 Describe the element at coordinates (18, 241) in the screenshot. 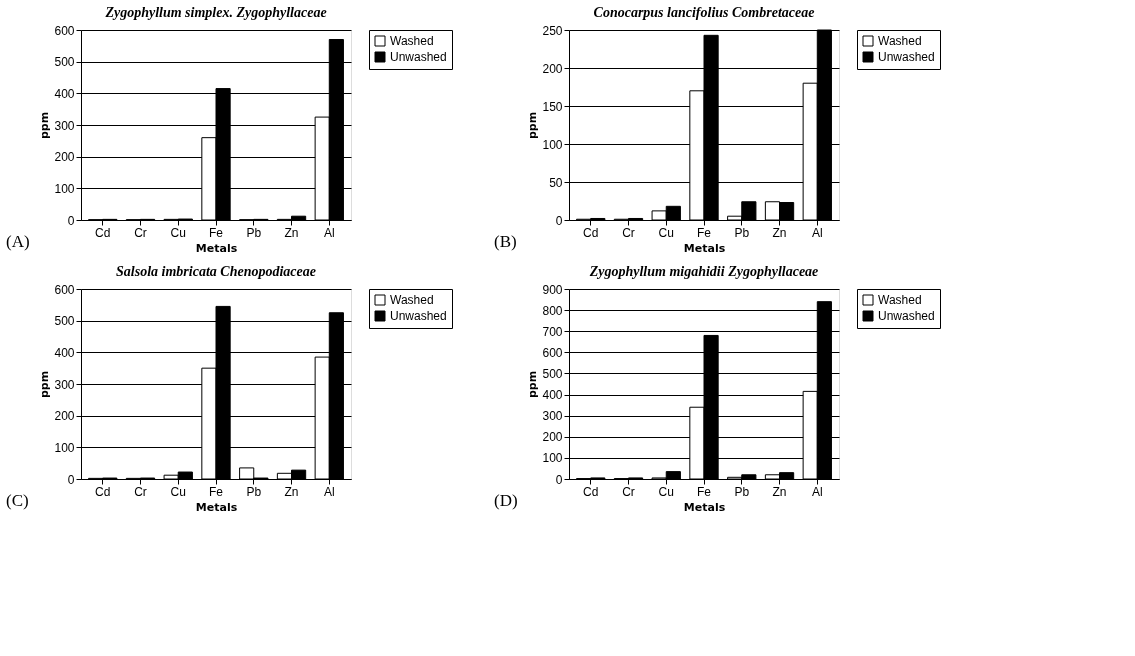

I see `text: (A)` at that location.